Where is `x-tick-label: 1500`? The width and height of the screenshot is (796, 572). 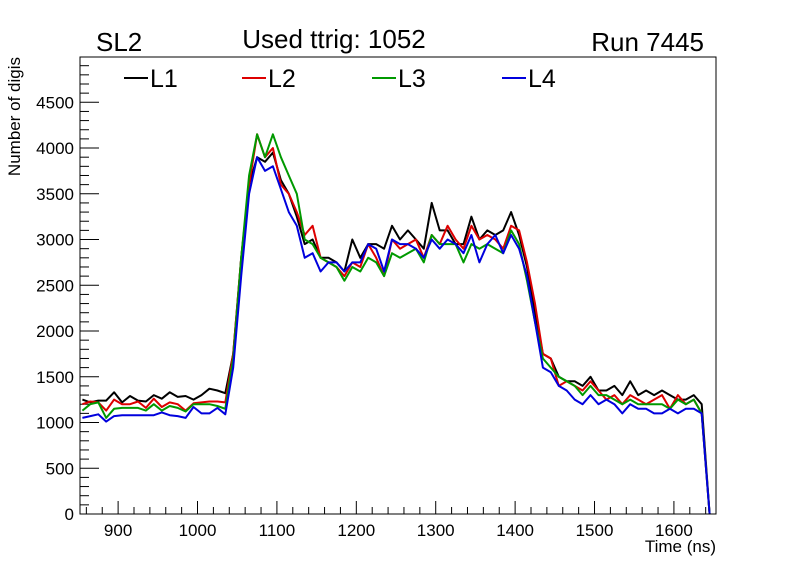 x-tick-label: 1500 is located at coordinates (595, 530).